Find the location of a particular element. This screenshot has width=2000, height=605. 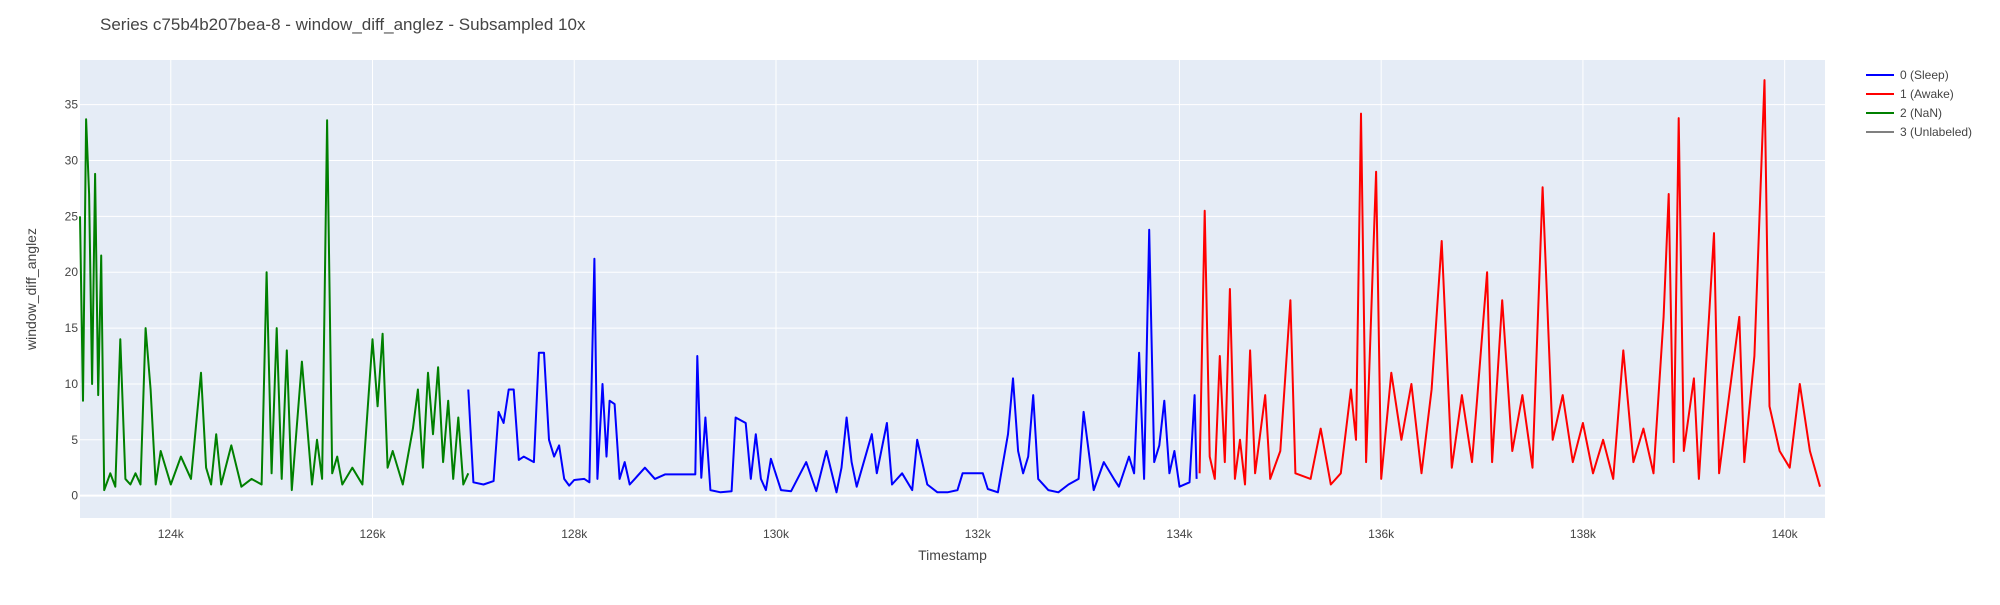

legend-item: 2 (NaN) is located at coordinates (1904, 113).